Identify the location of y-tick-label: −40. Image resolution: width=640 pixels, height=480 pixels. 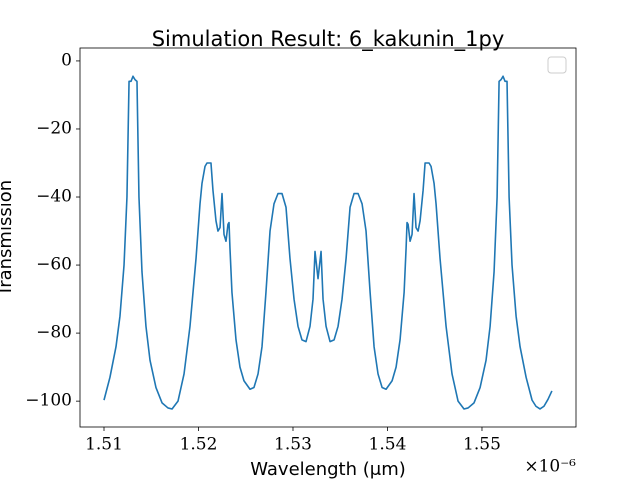
(54, 197).